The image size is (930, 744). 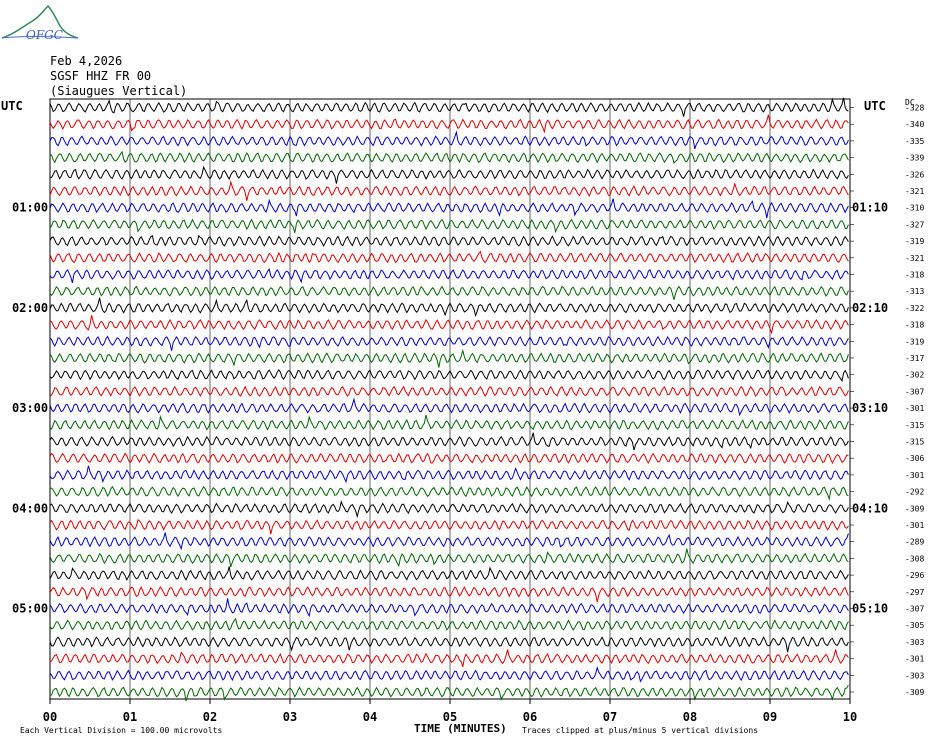 I want to click on dc-offset-label: -328, so click(x=914, y=108).